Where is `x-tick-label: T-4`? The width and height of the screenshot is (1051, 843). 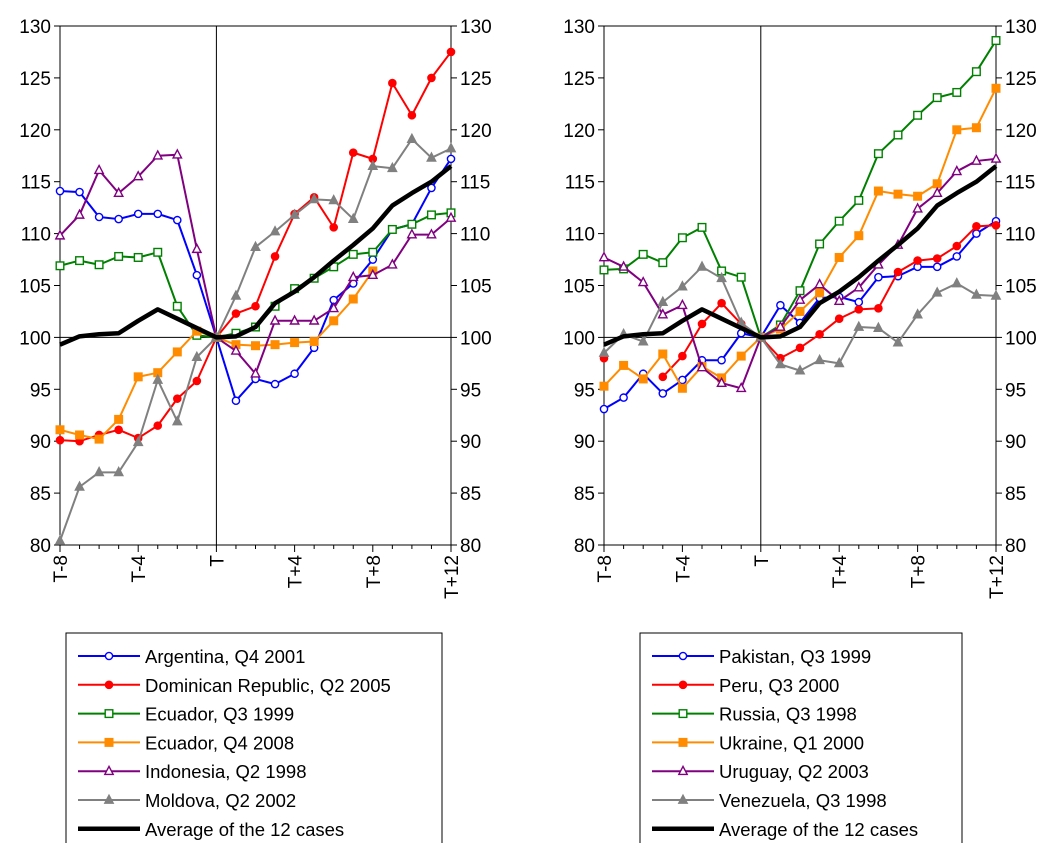
x-tick-label: T-4 is located at coordinates (139, 569).